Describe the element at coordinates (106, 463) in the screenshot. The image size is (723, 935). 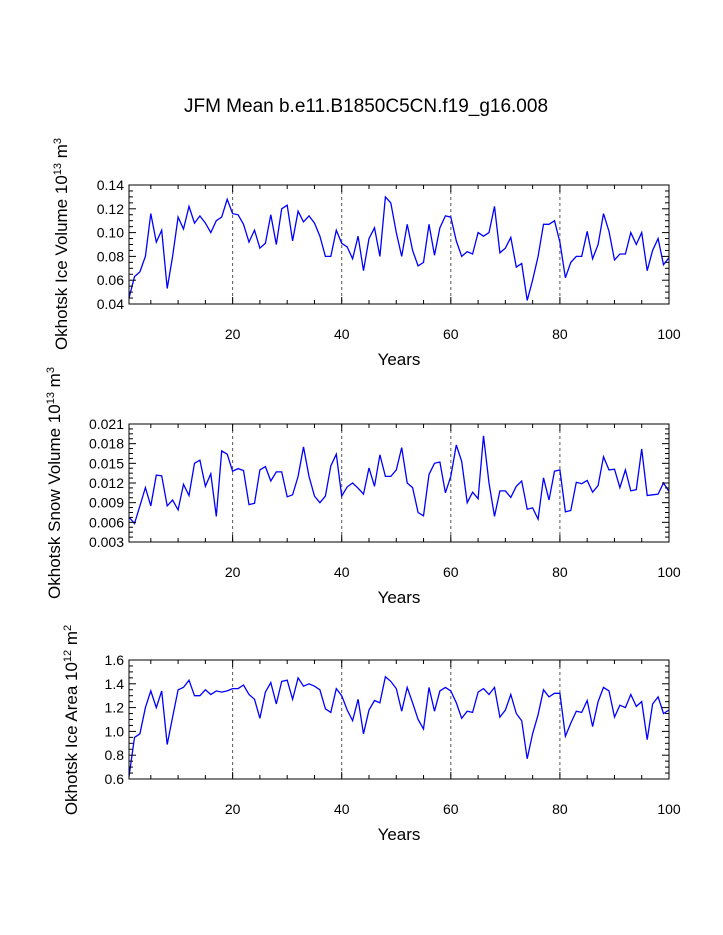
I see `y-tick-label: 0.015` at that location.